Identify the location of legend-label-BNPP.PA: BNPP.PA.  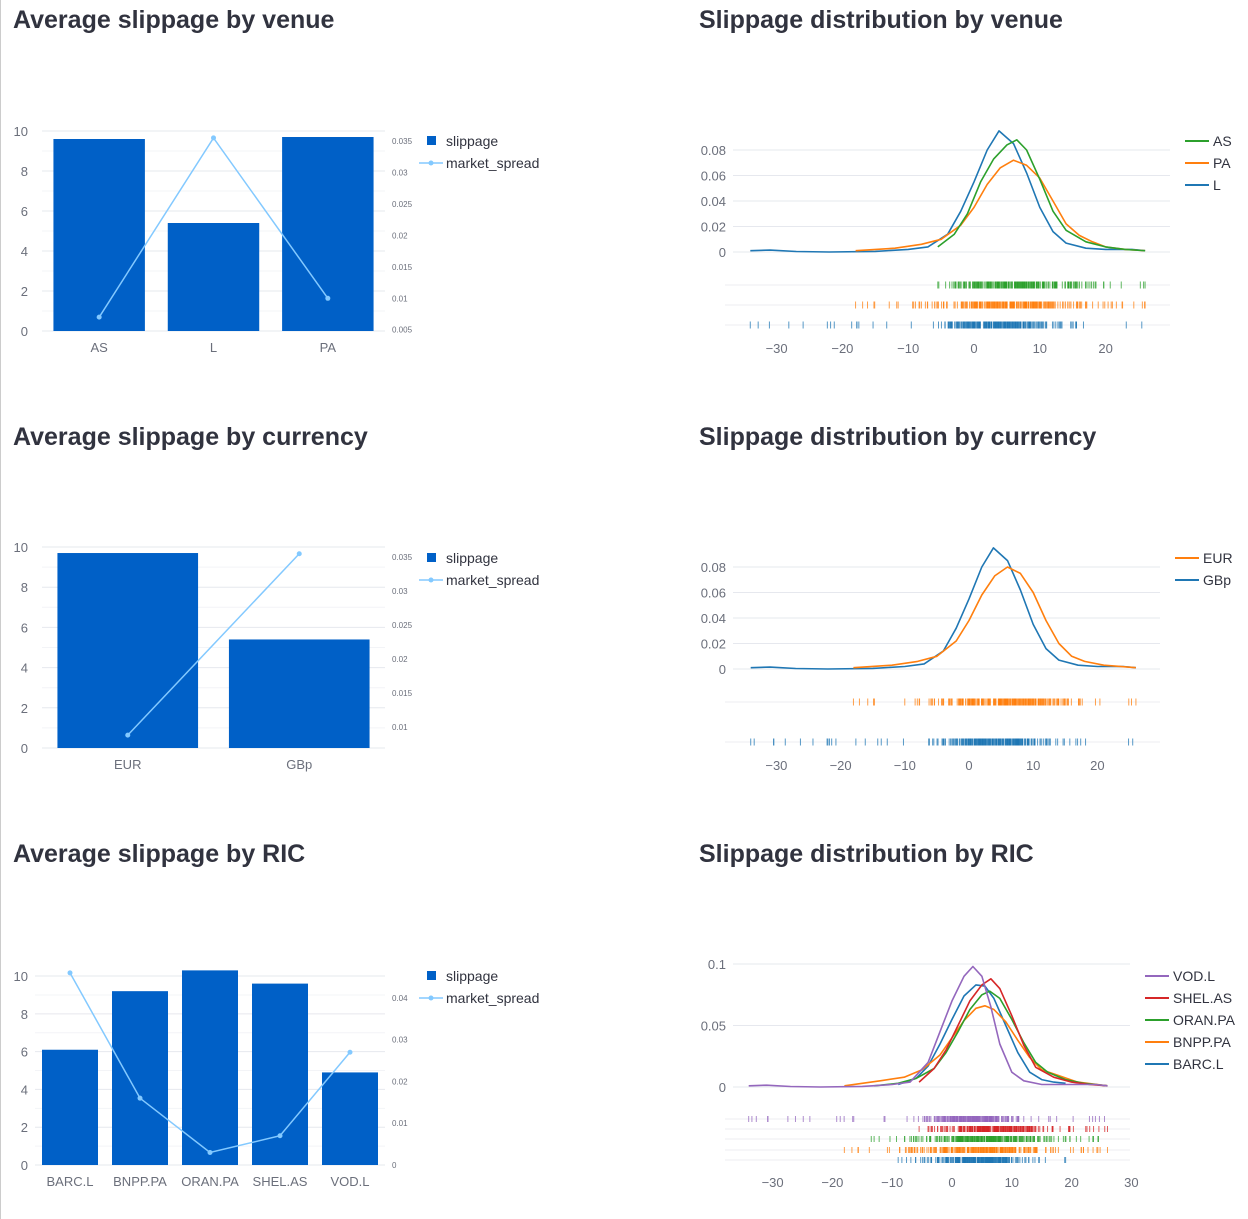
(1202, 1042).